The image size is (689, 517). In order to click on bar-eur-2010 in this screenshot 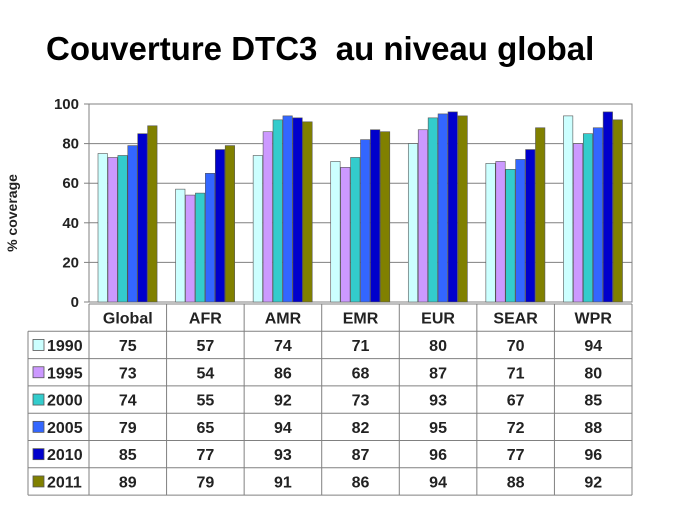, I will do `click(452, 207)`.